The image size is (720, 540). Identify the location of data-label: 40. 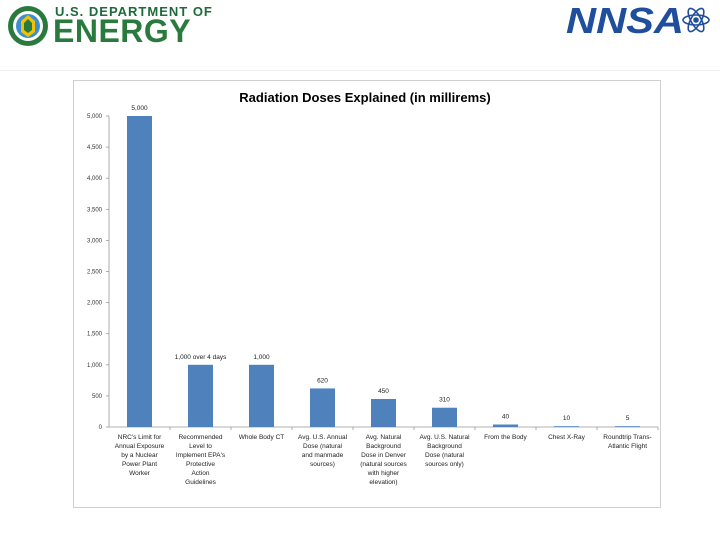
(506, 417).